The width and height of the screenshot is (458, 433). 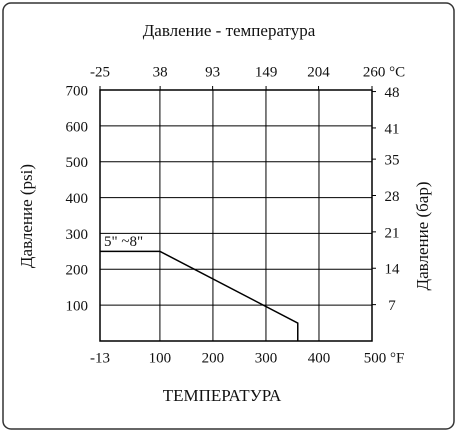 What do you see at coordinates (392, 129) in the screenshot?
I see `y2-tick-label: 41` at bounding box center [392, 129].